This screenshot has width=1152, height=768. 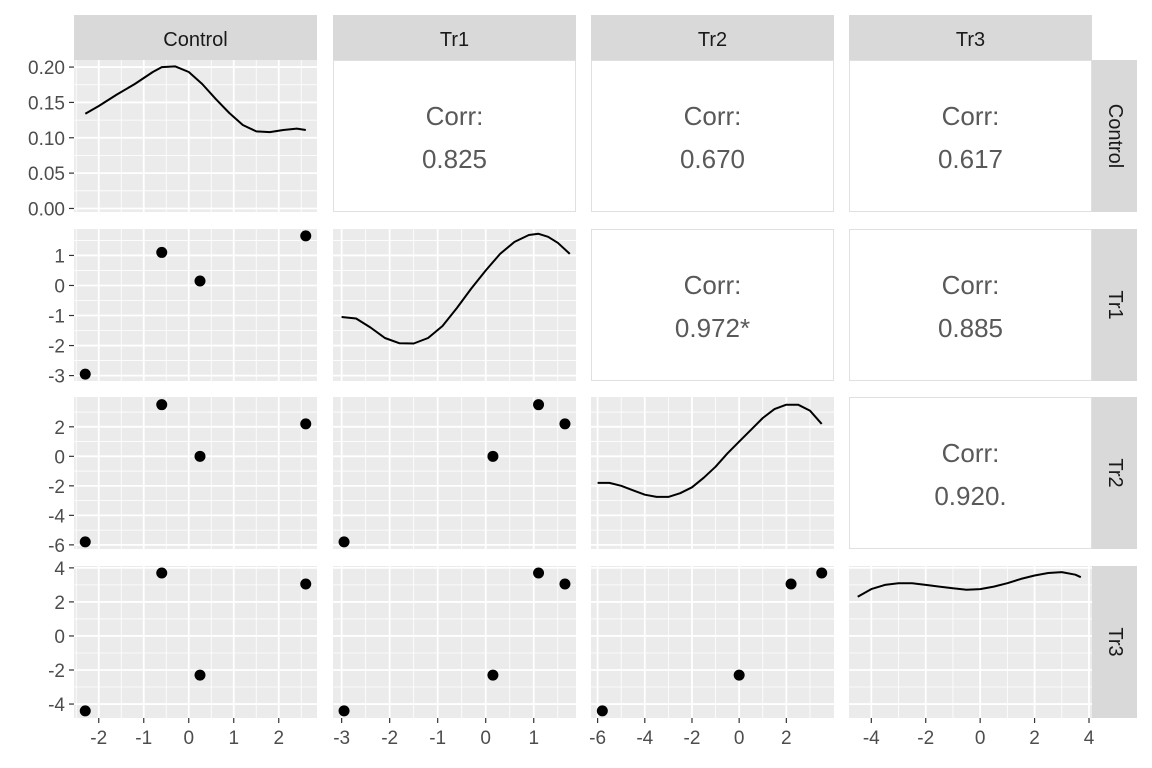 I want to click on strip-right-label-control: Control, so click(x=1115, y=136).